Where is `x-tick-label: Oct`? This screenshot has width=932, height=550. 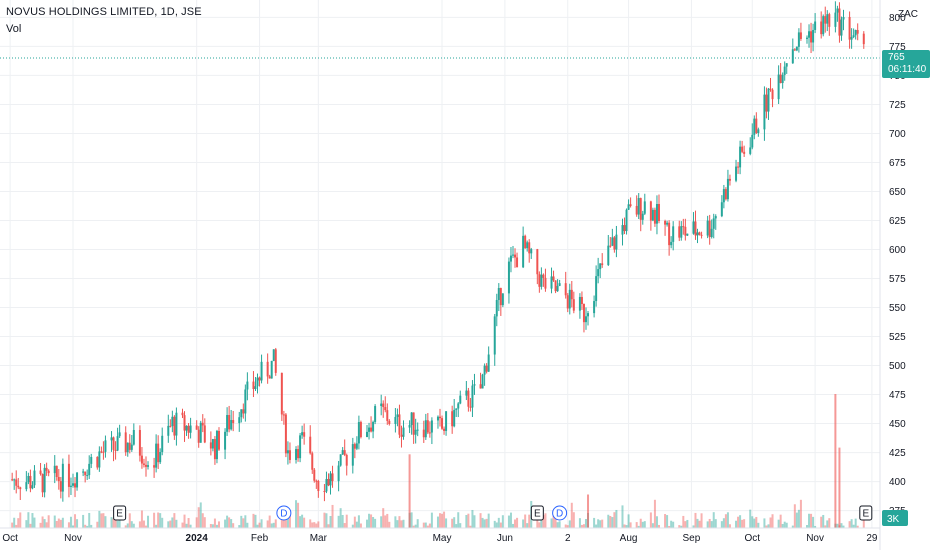
x-tick-label: Oct is located at coordinates (752, 538).